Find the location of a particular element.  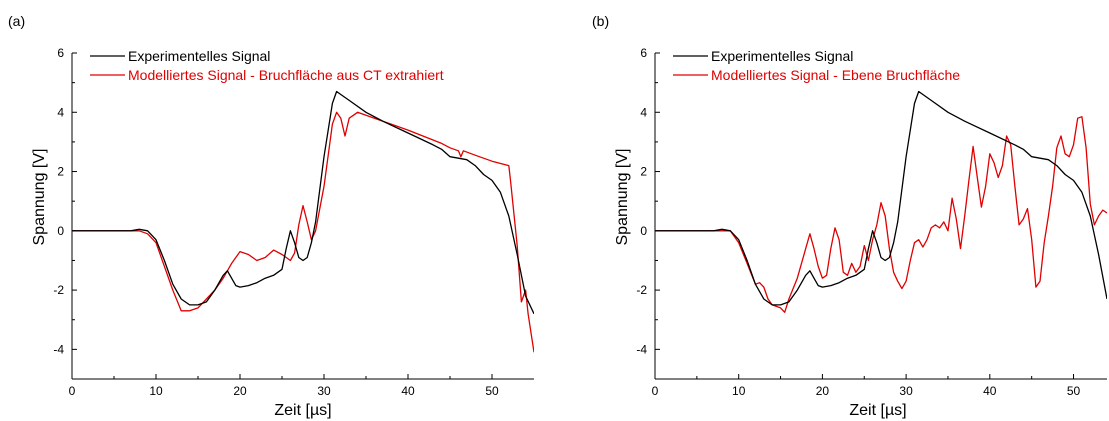

legend-label: Modelliertes Signal - Ebene Bruchfläche is located at coordinates (835, 75).